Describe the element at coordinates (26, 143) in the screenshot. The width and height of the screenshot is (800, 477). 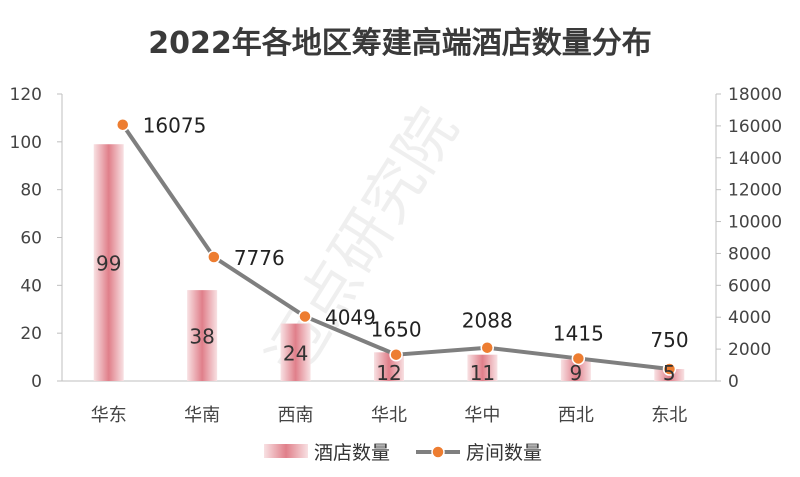
I see `left-tick-label: 100` at that location.